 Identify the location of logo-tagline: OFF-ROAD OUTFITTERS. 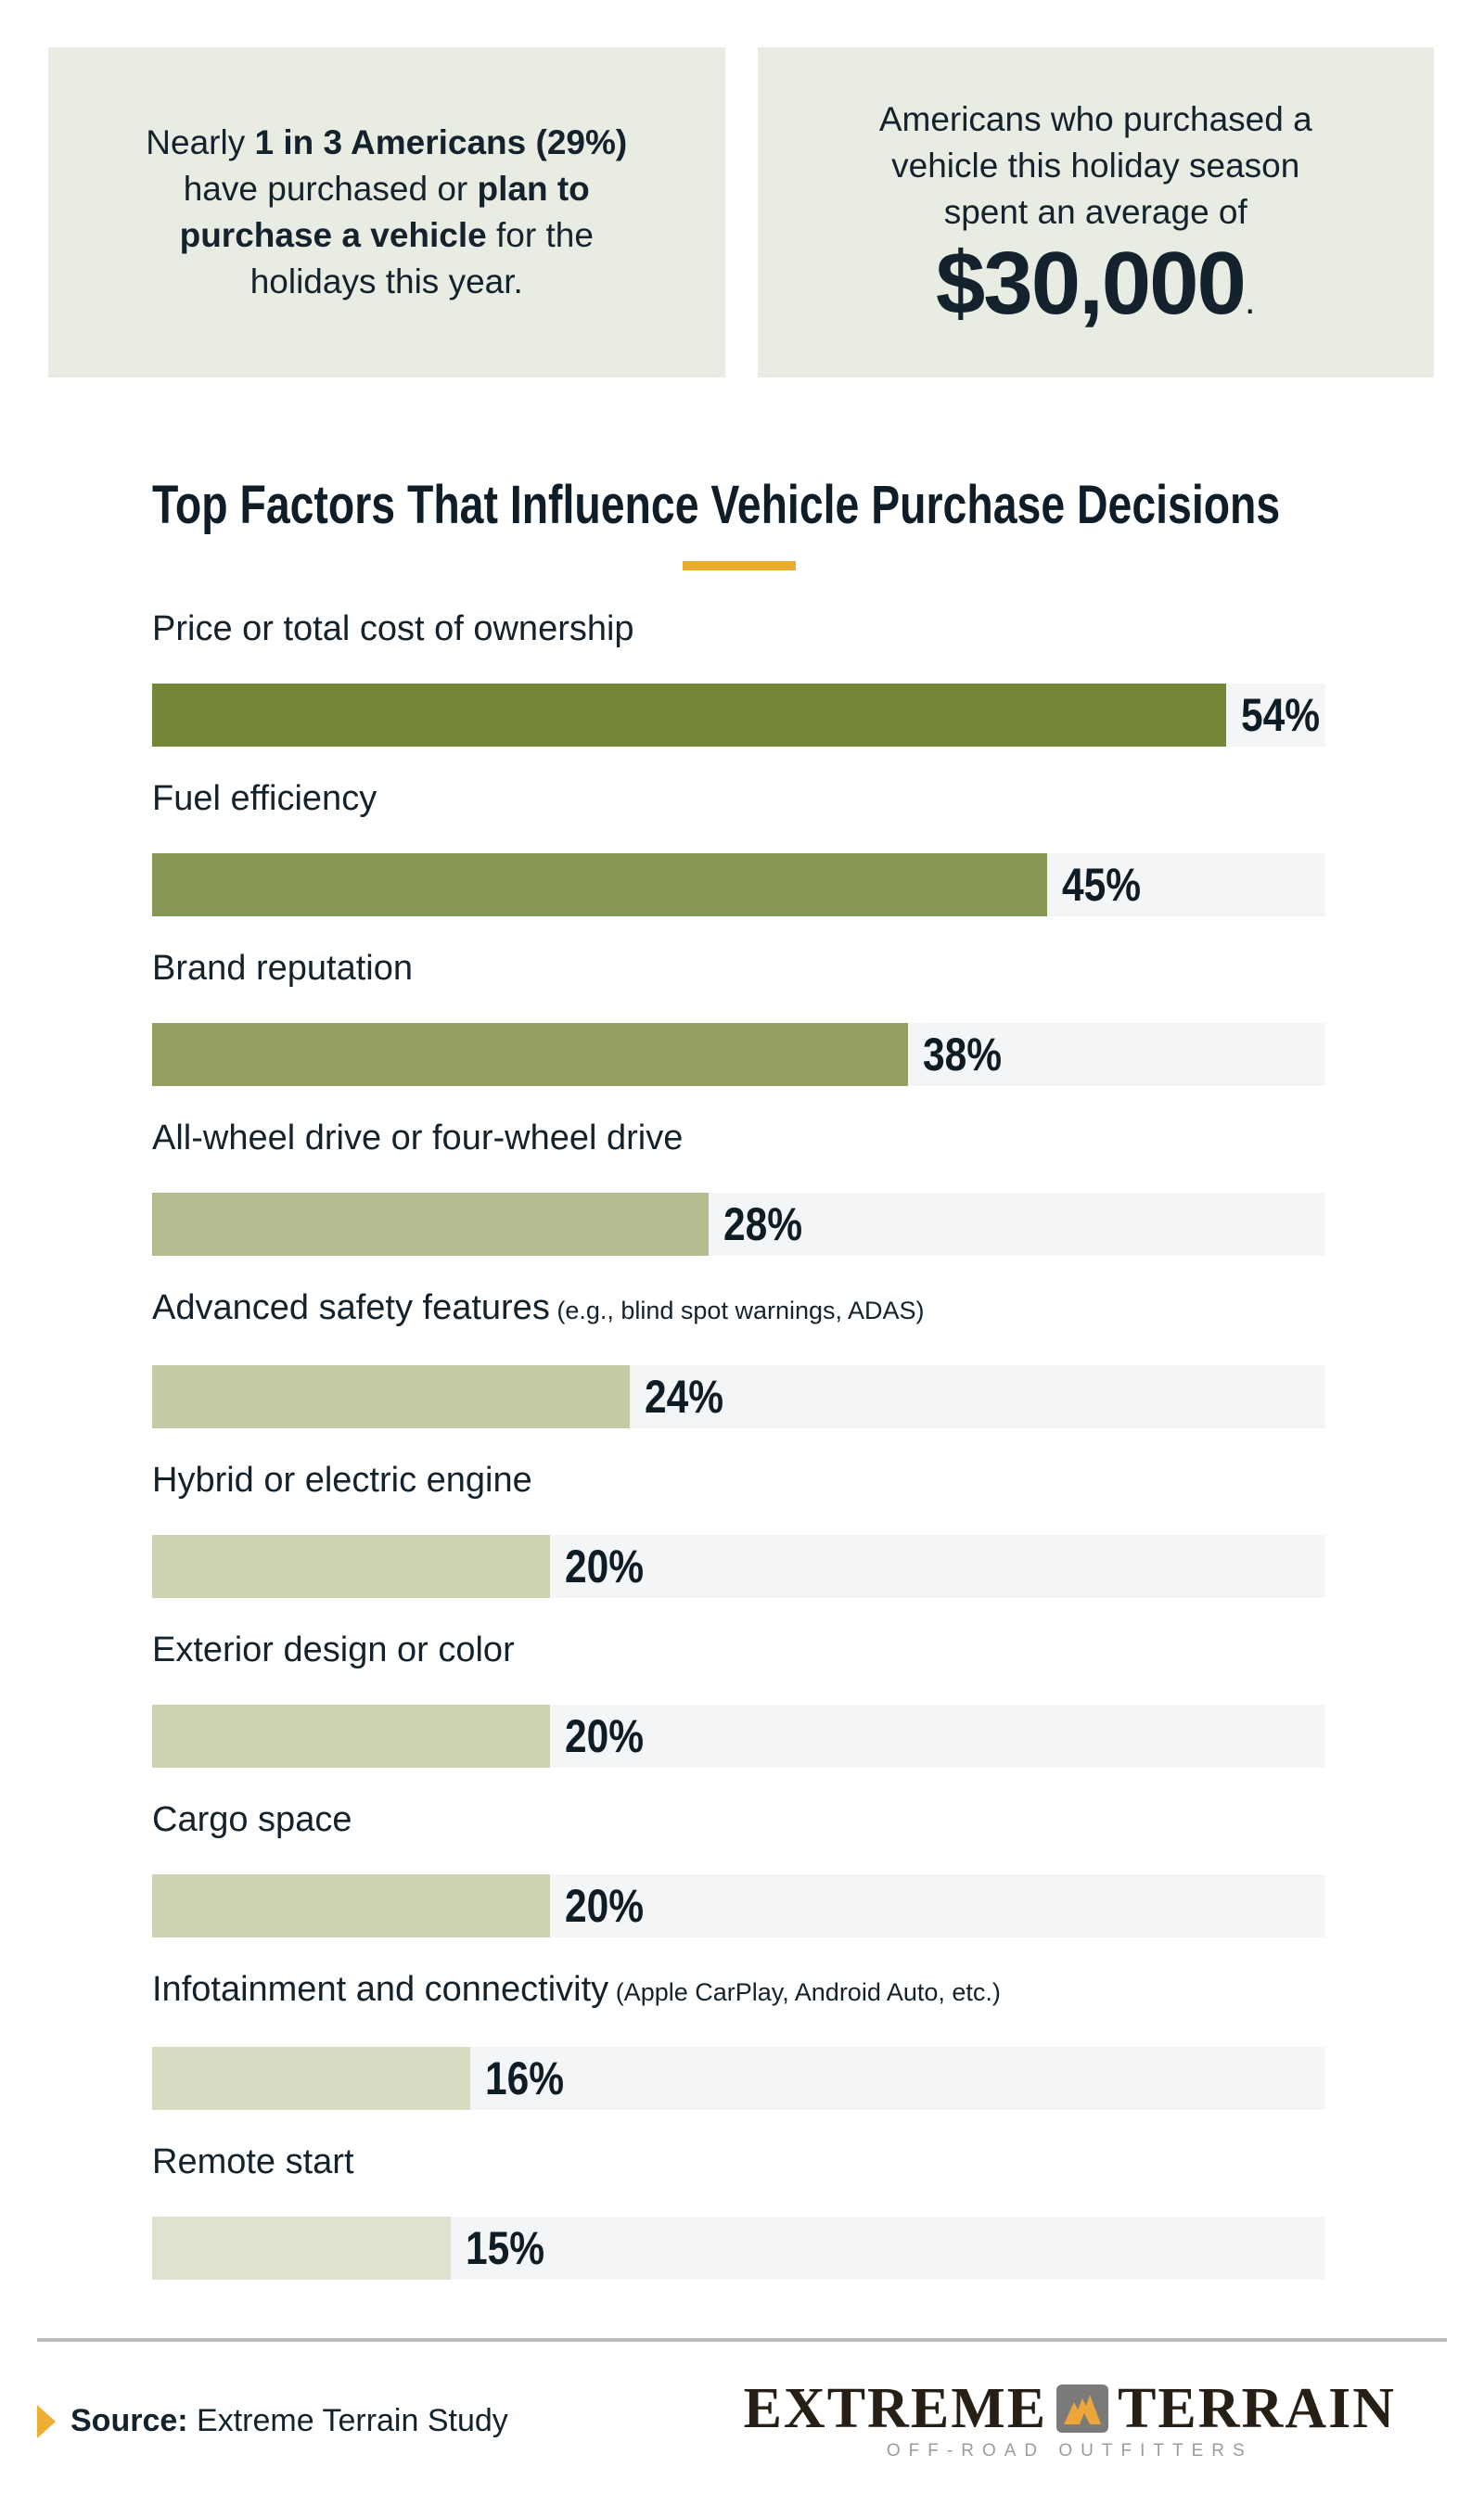
(1069, 2451).